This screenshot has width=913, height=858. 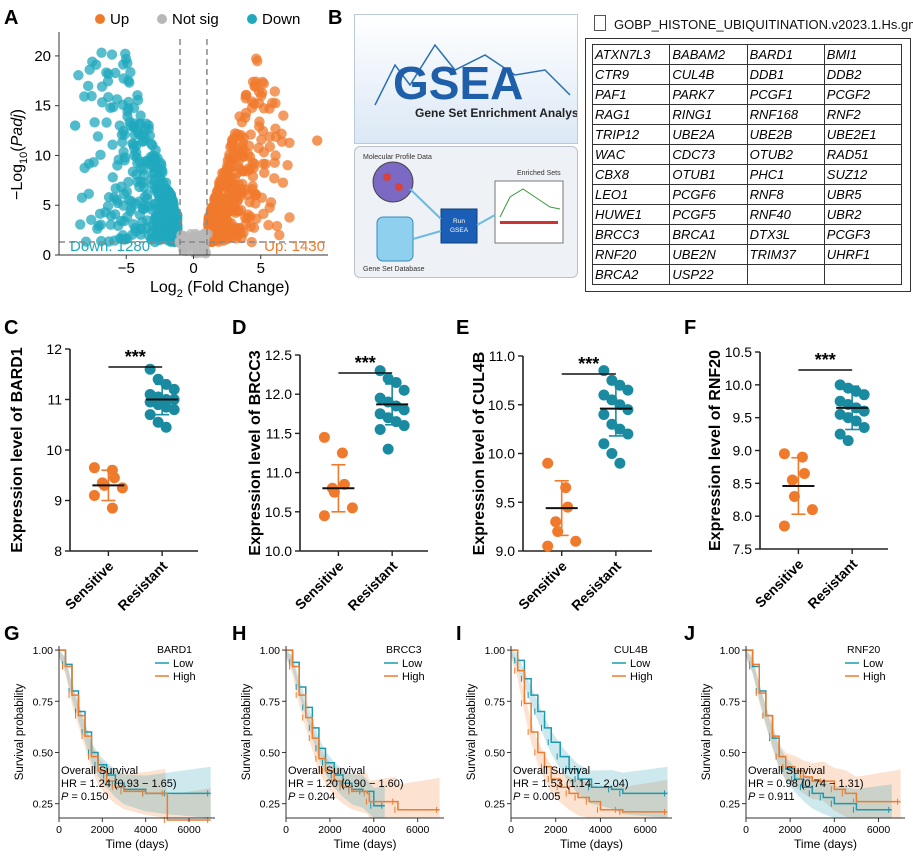 I want to click on ci-band, so click(x=589, y=734).